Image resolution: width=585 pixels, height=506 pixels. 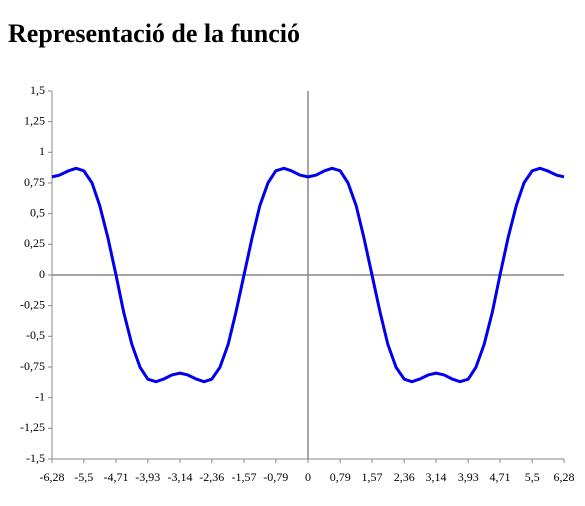 What do you see at coordinates (32, 304) in the screenshot?
I see `y-tick-label: -0,25` at bounding box center [32, 304].